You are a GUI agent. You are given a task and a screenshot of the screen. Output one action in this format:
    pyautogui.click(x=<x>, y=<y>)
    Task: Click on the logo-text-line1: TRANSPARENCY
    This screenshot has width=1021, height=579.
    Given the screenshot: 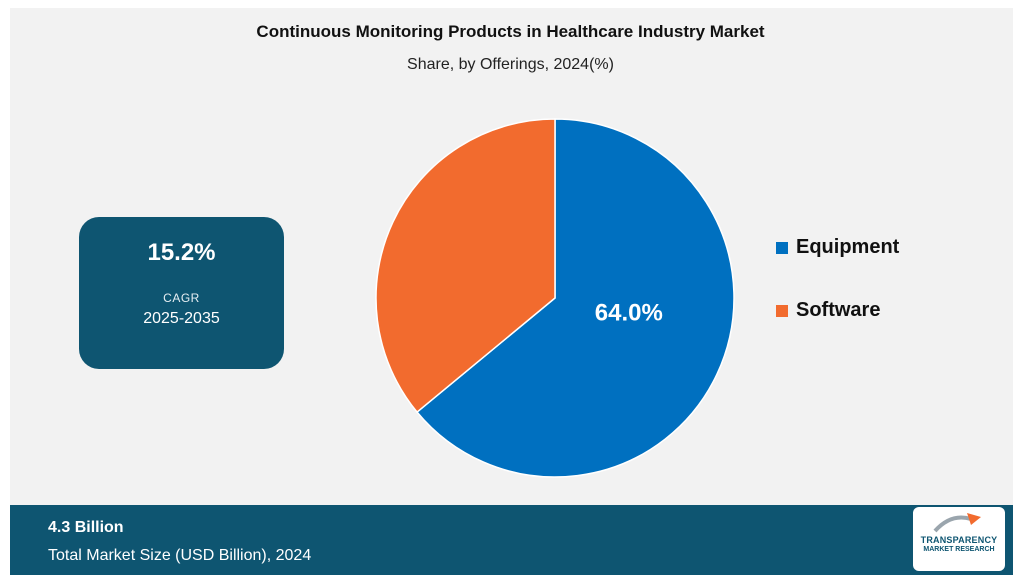 What is the action you would take?
    pyautogui.click(x=959, y=540)
    